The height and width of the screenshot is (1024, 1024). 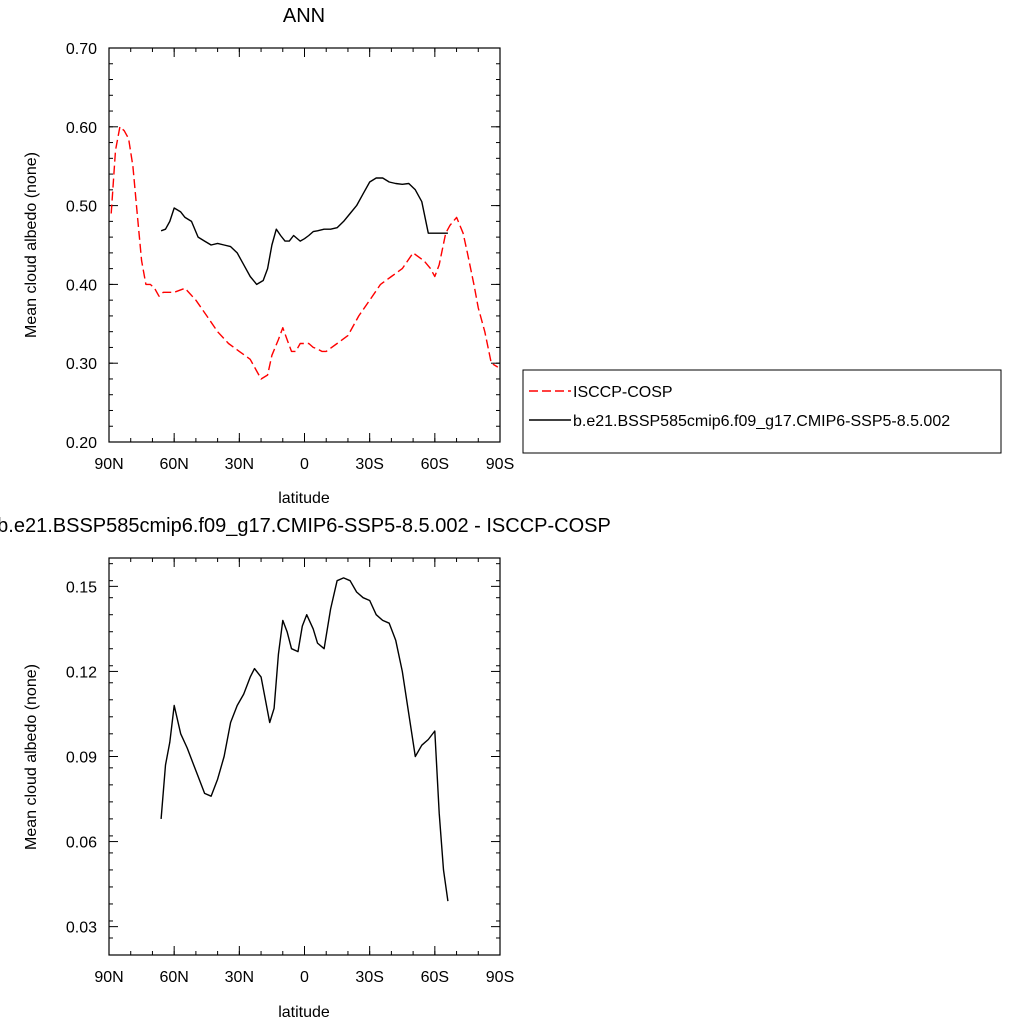 I want to click on top-ytick-label: 0.30, so click(x=81, y=364).